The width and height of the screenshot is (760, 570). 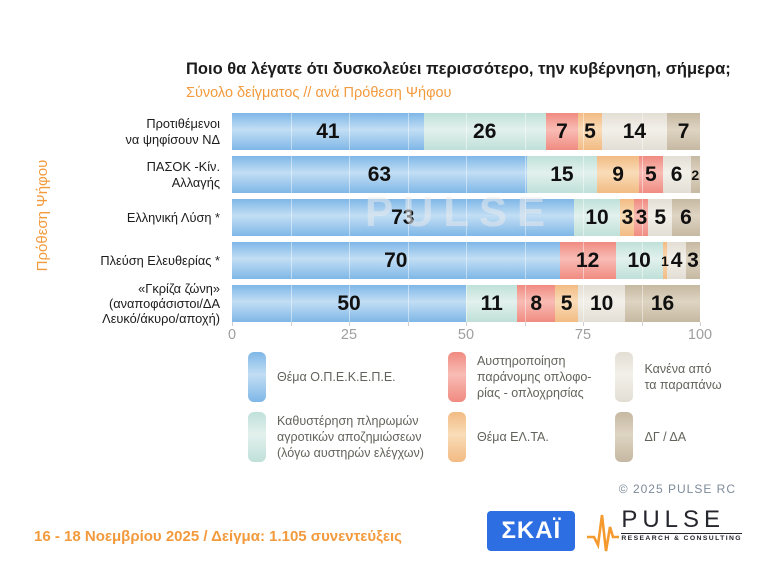 I want to click on segment-value: 3, so click(x=693, y=260).